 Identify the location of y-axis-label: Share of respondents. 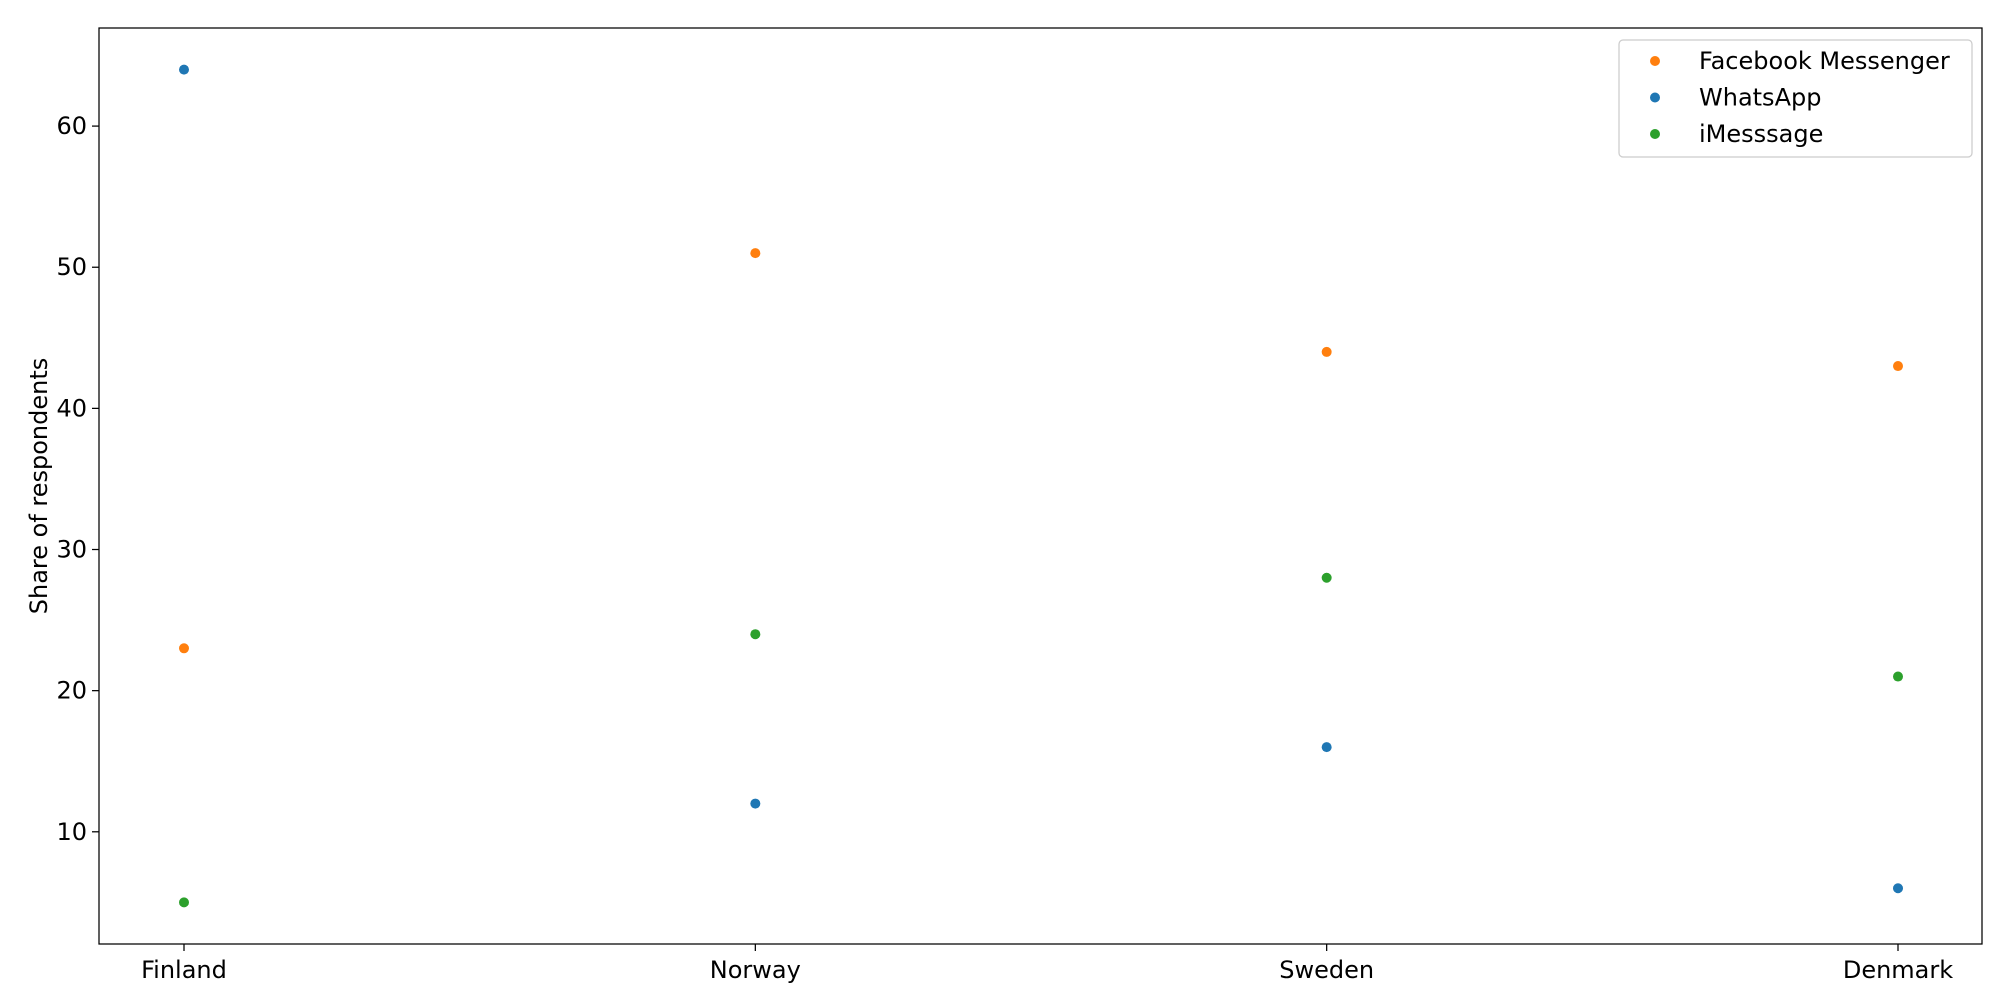
(39, 486).